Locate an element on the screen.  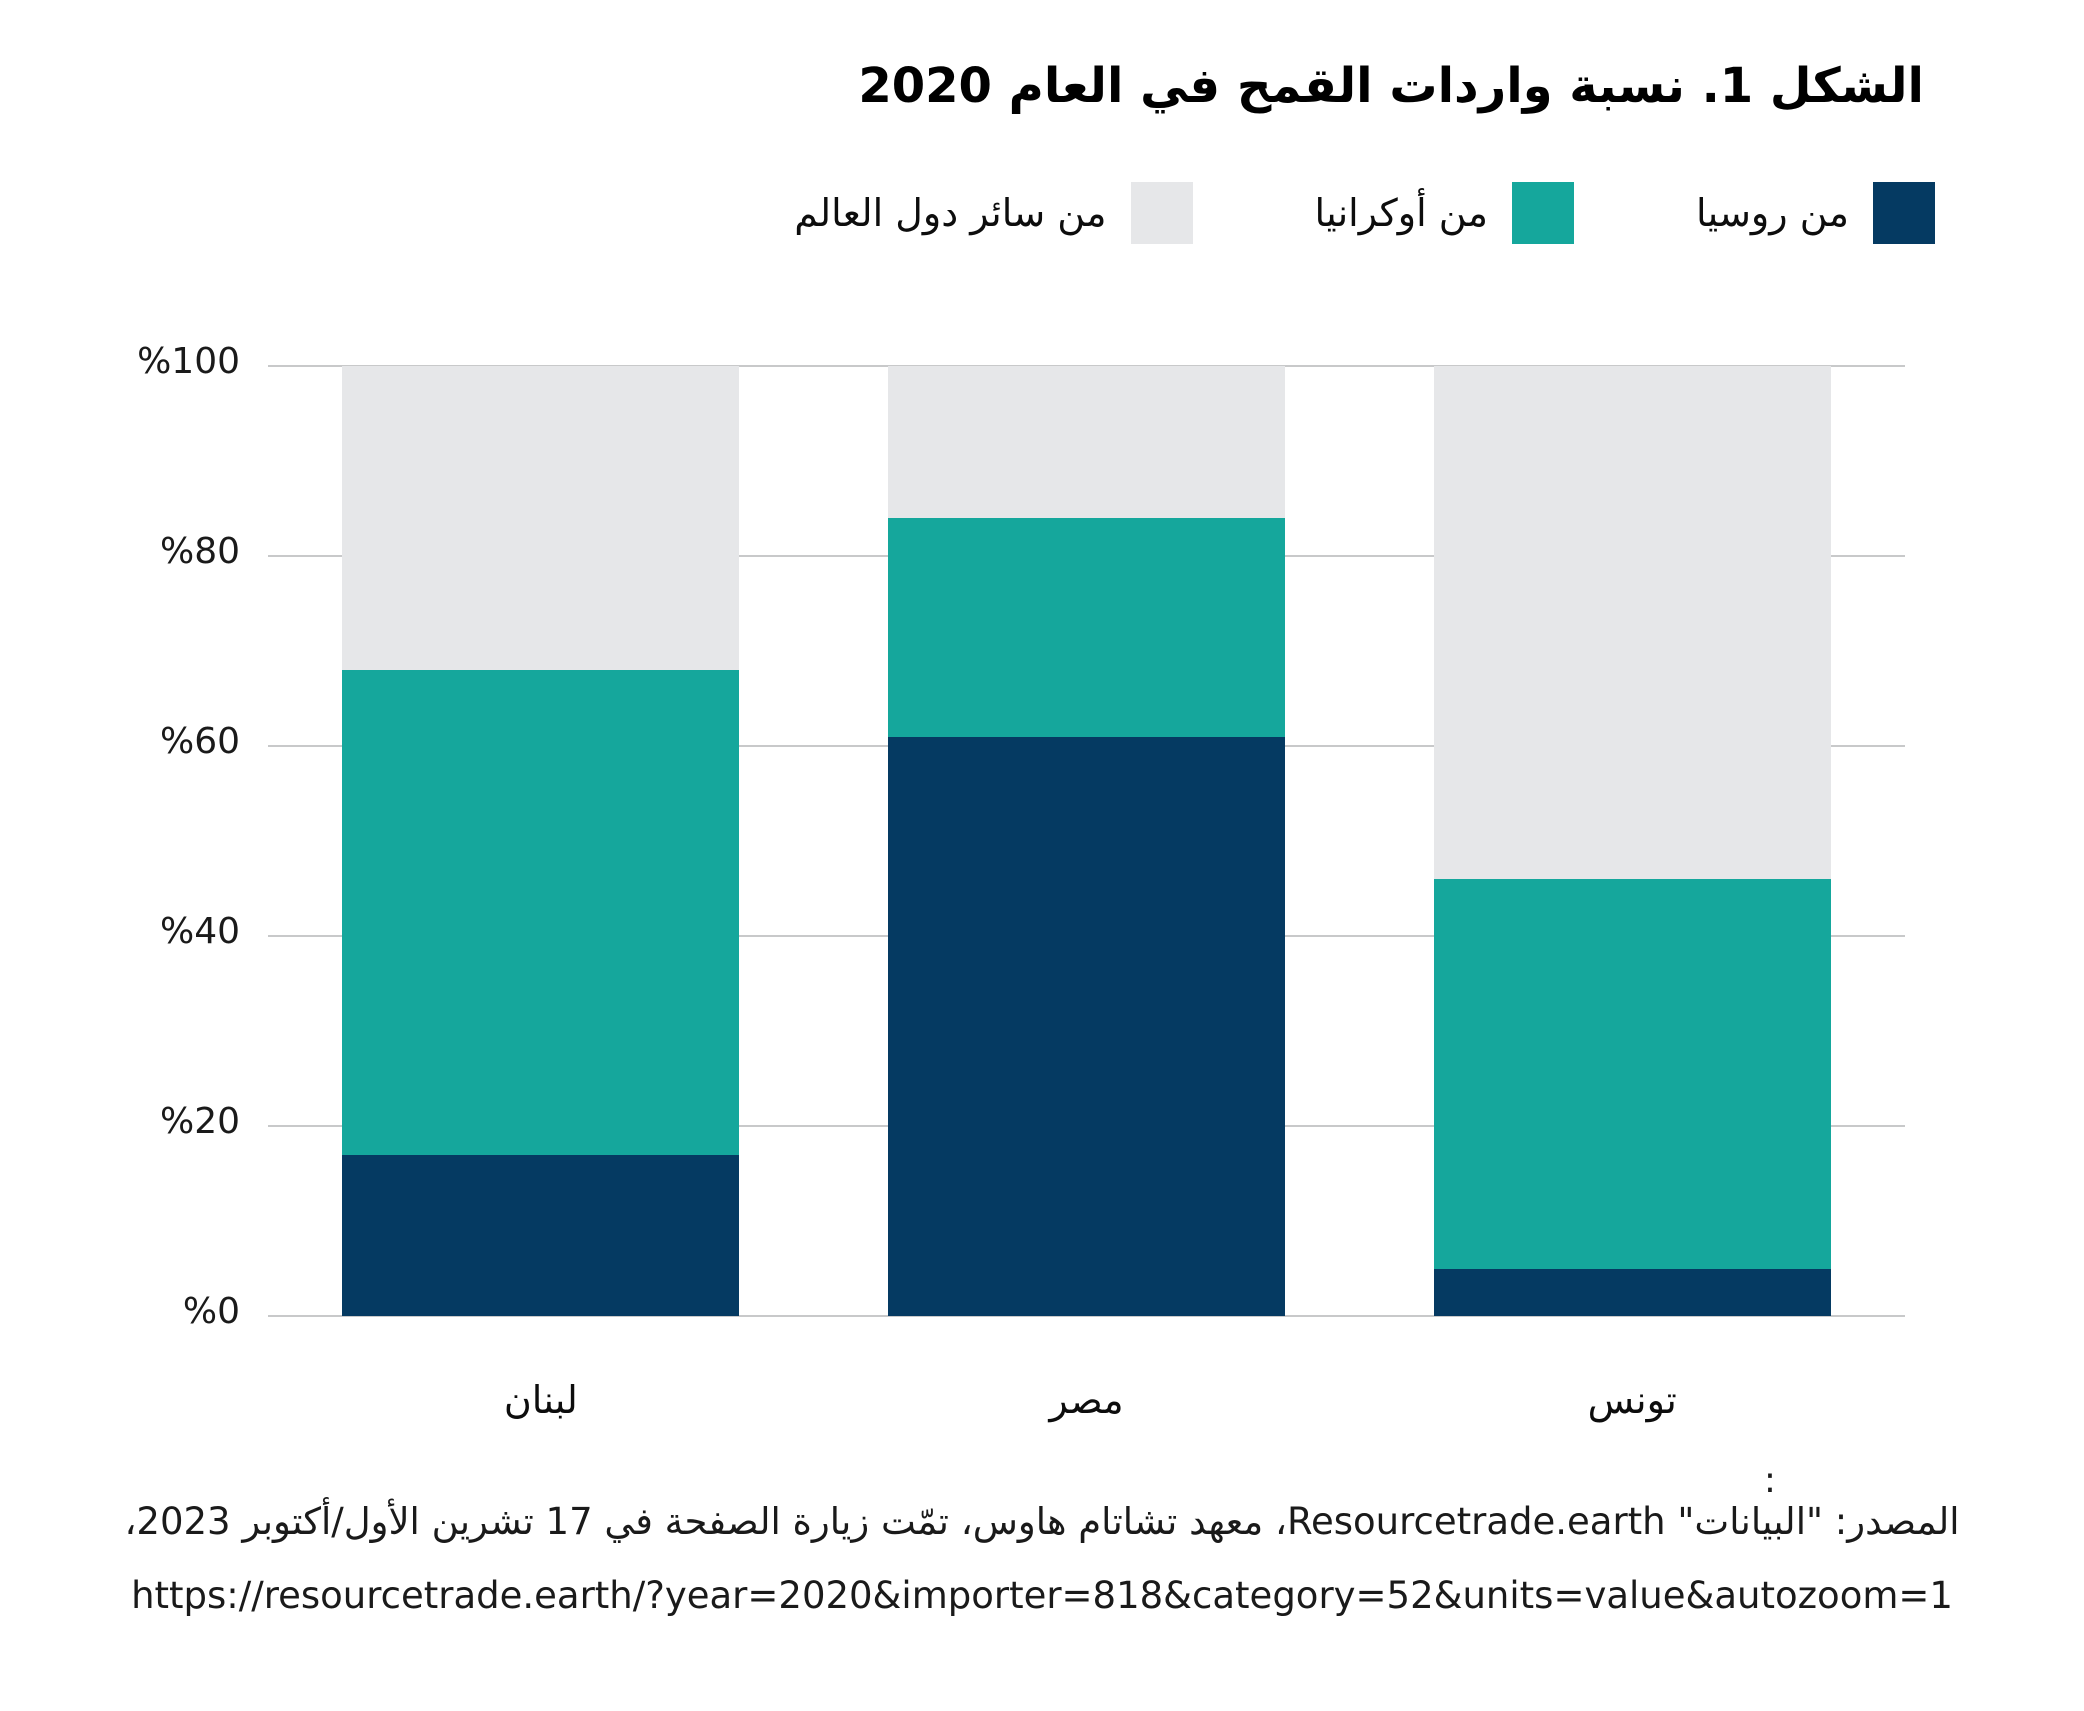
y-tick-label-40: %40 is located at coordinates (199, 931).